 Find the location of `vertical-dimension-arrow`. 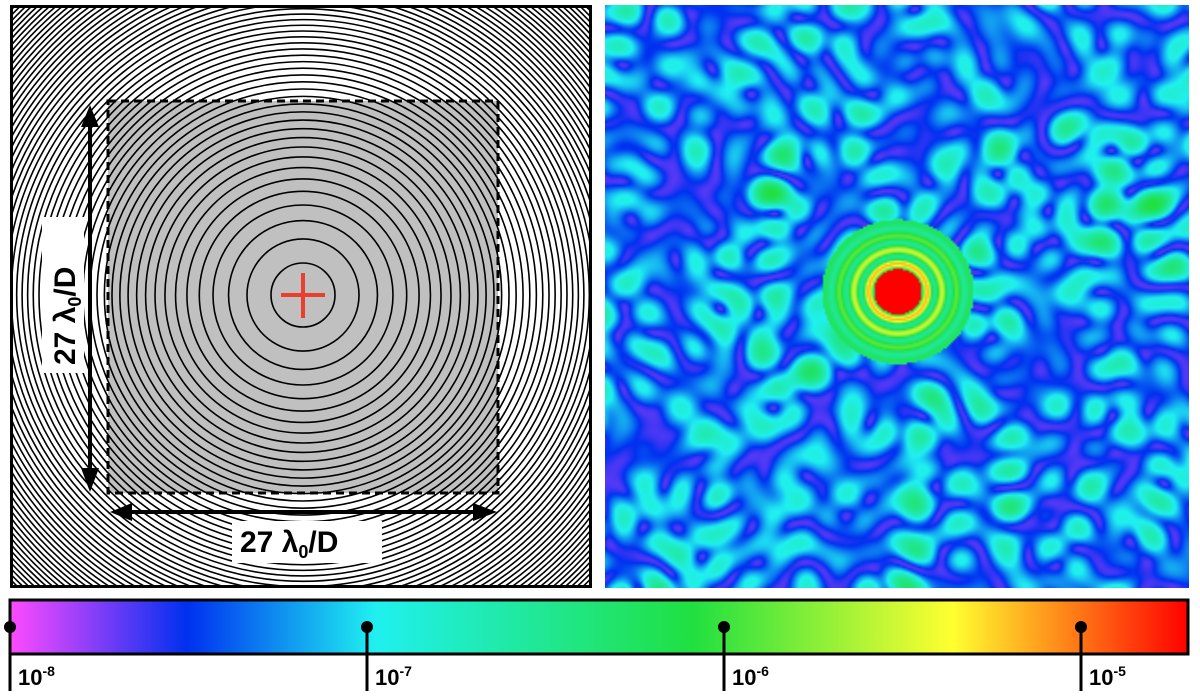

vertical-dimension-arrow is located at coordinates (90, 298).